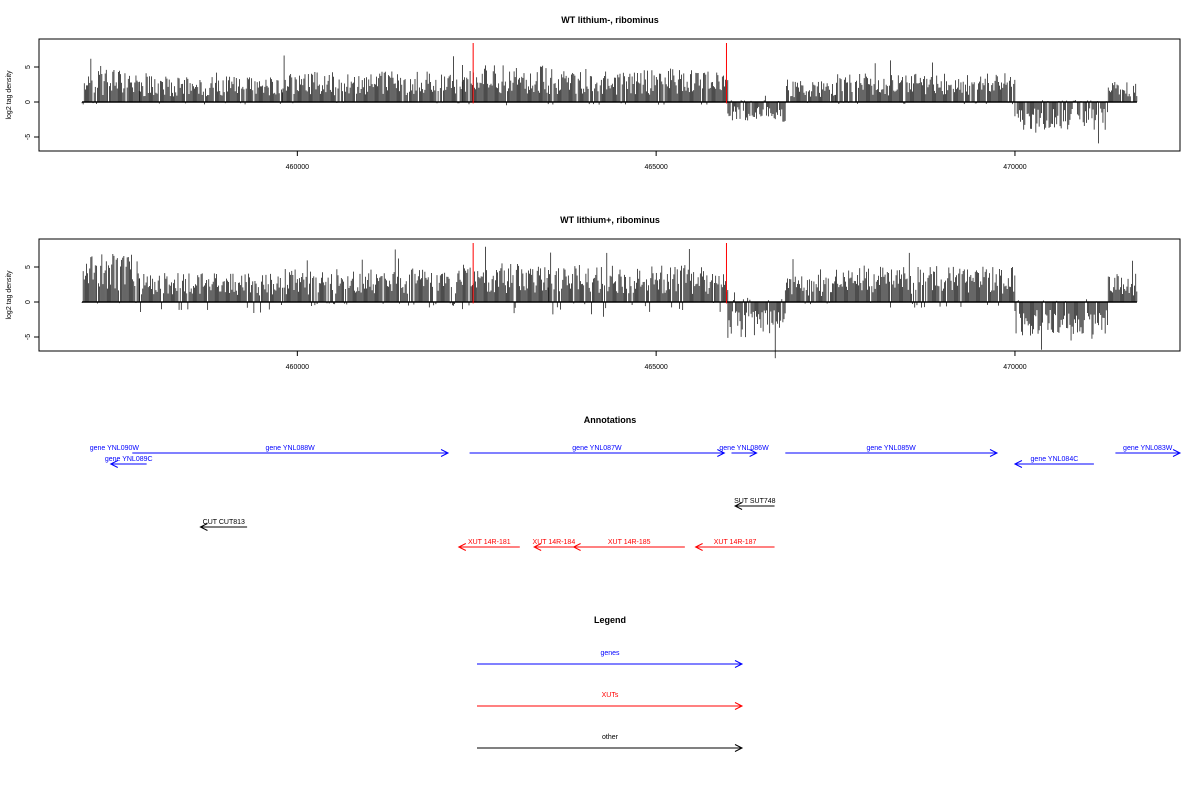 The width and height of the screenshot is (1200, 800). What do you see at coordinates (28, 137) in the screenshot?
I see `track-1-y-tick-label: -5` at bounding box center [28, 137].